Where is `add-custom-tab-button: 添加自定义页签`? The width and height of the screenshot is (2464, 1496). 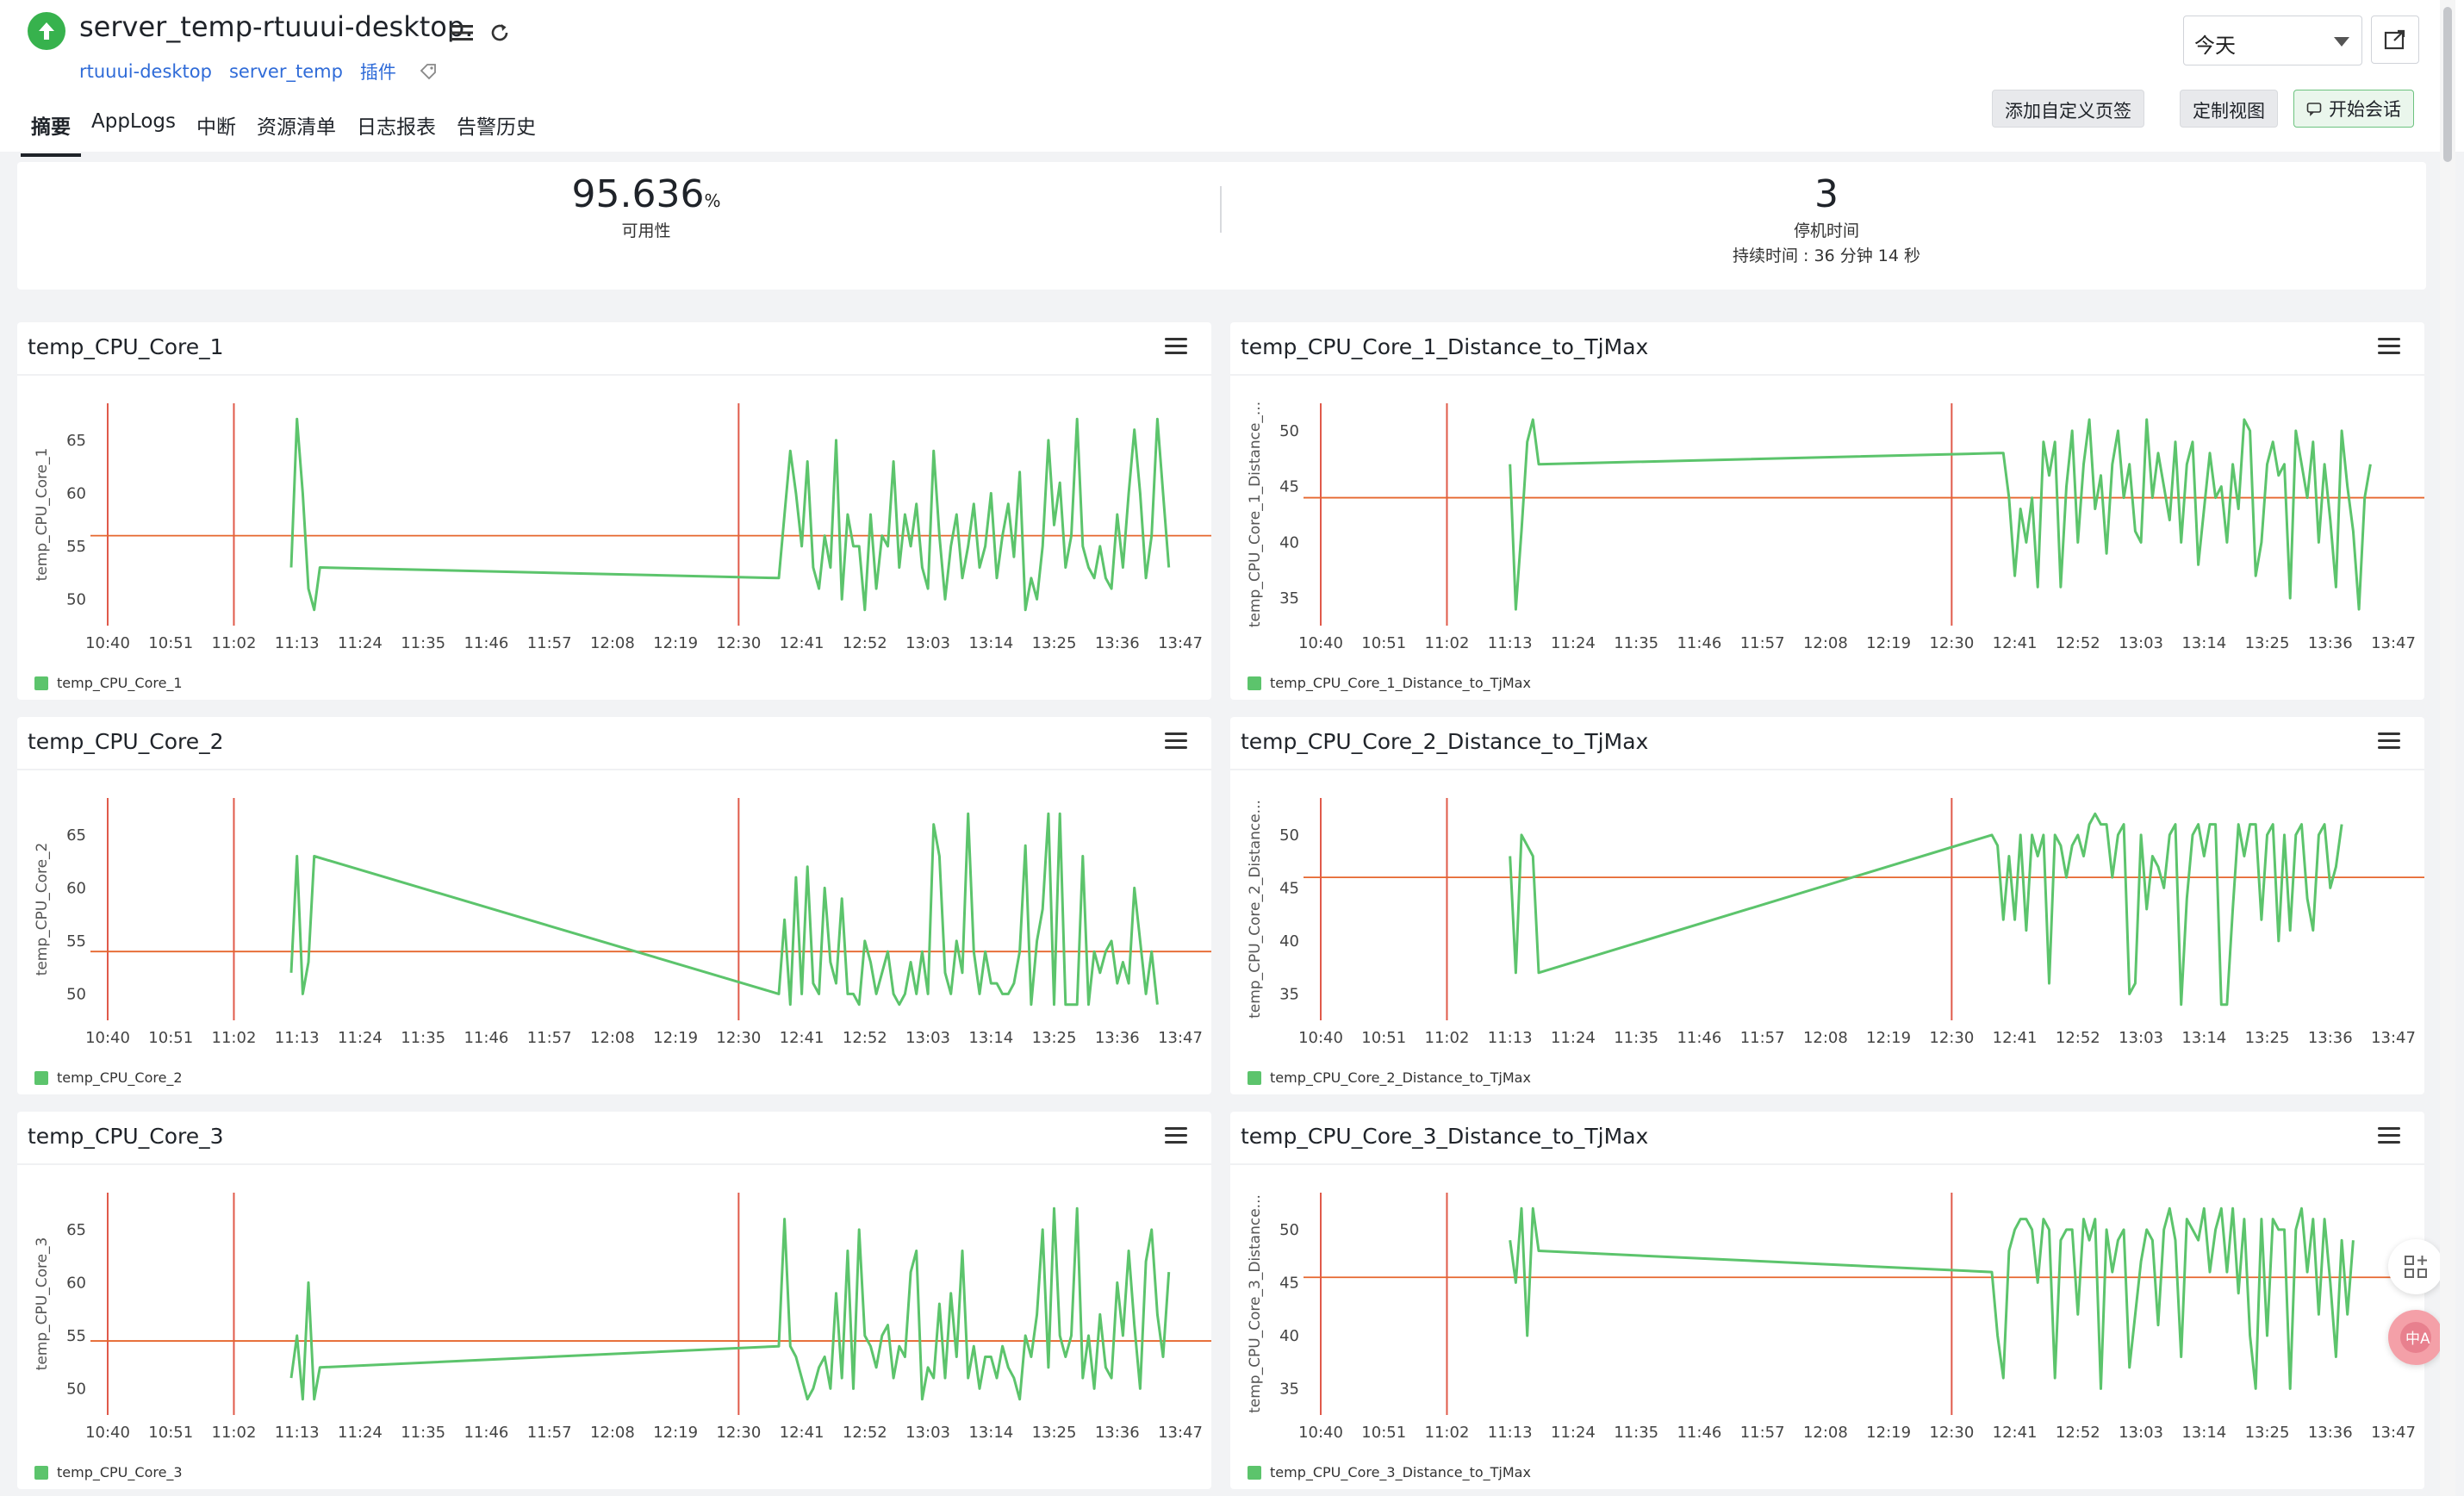 add-custom-tab-button: 添加自定义页签 is located at coordinates (2068, 109).